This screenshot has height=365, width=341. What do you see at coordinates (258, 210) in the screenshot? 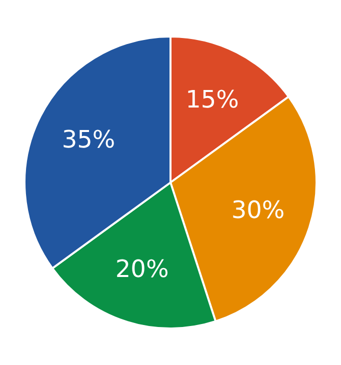
I see `data-label: 30%` at bounding box center [258, 210].